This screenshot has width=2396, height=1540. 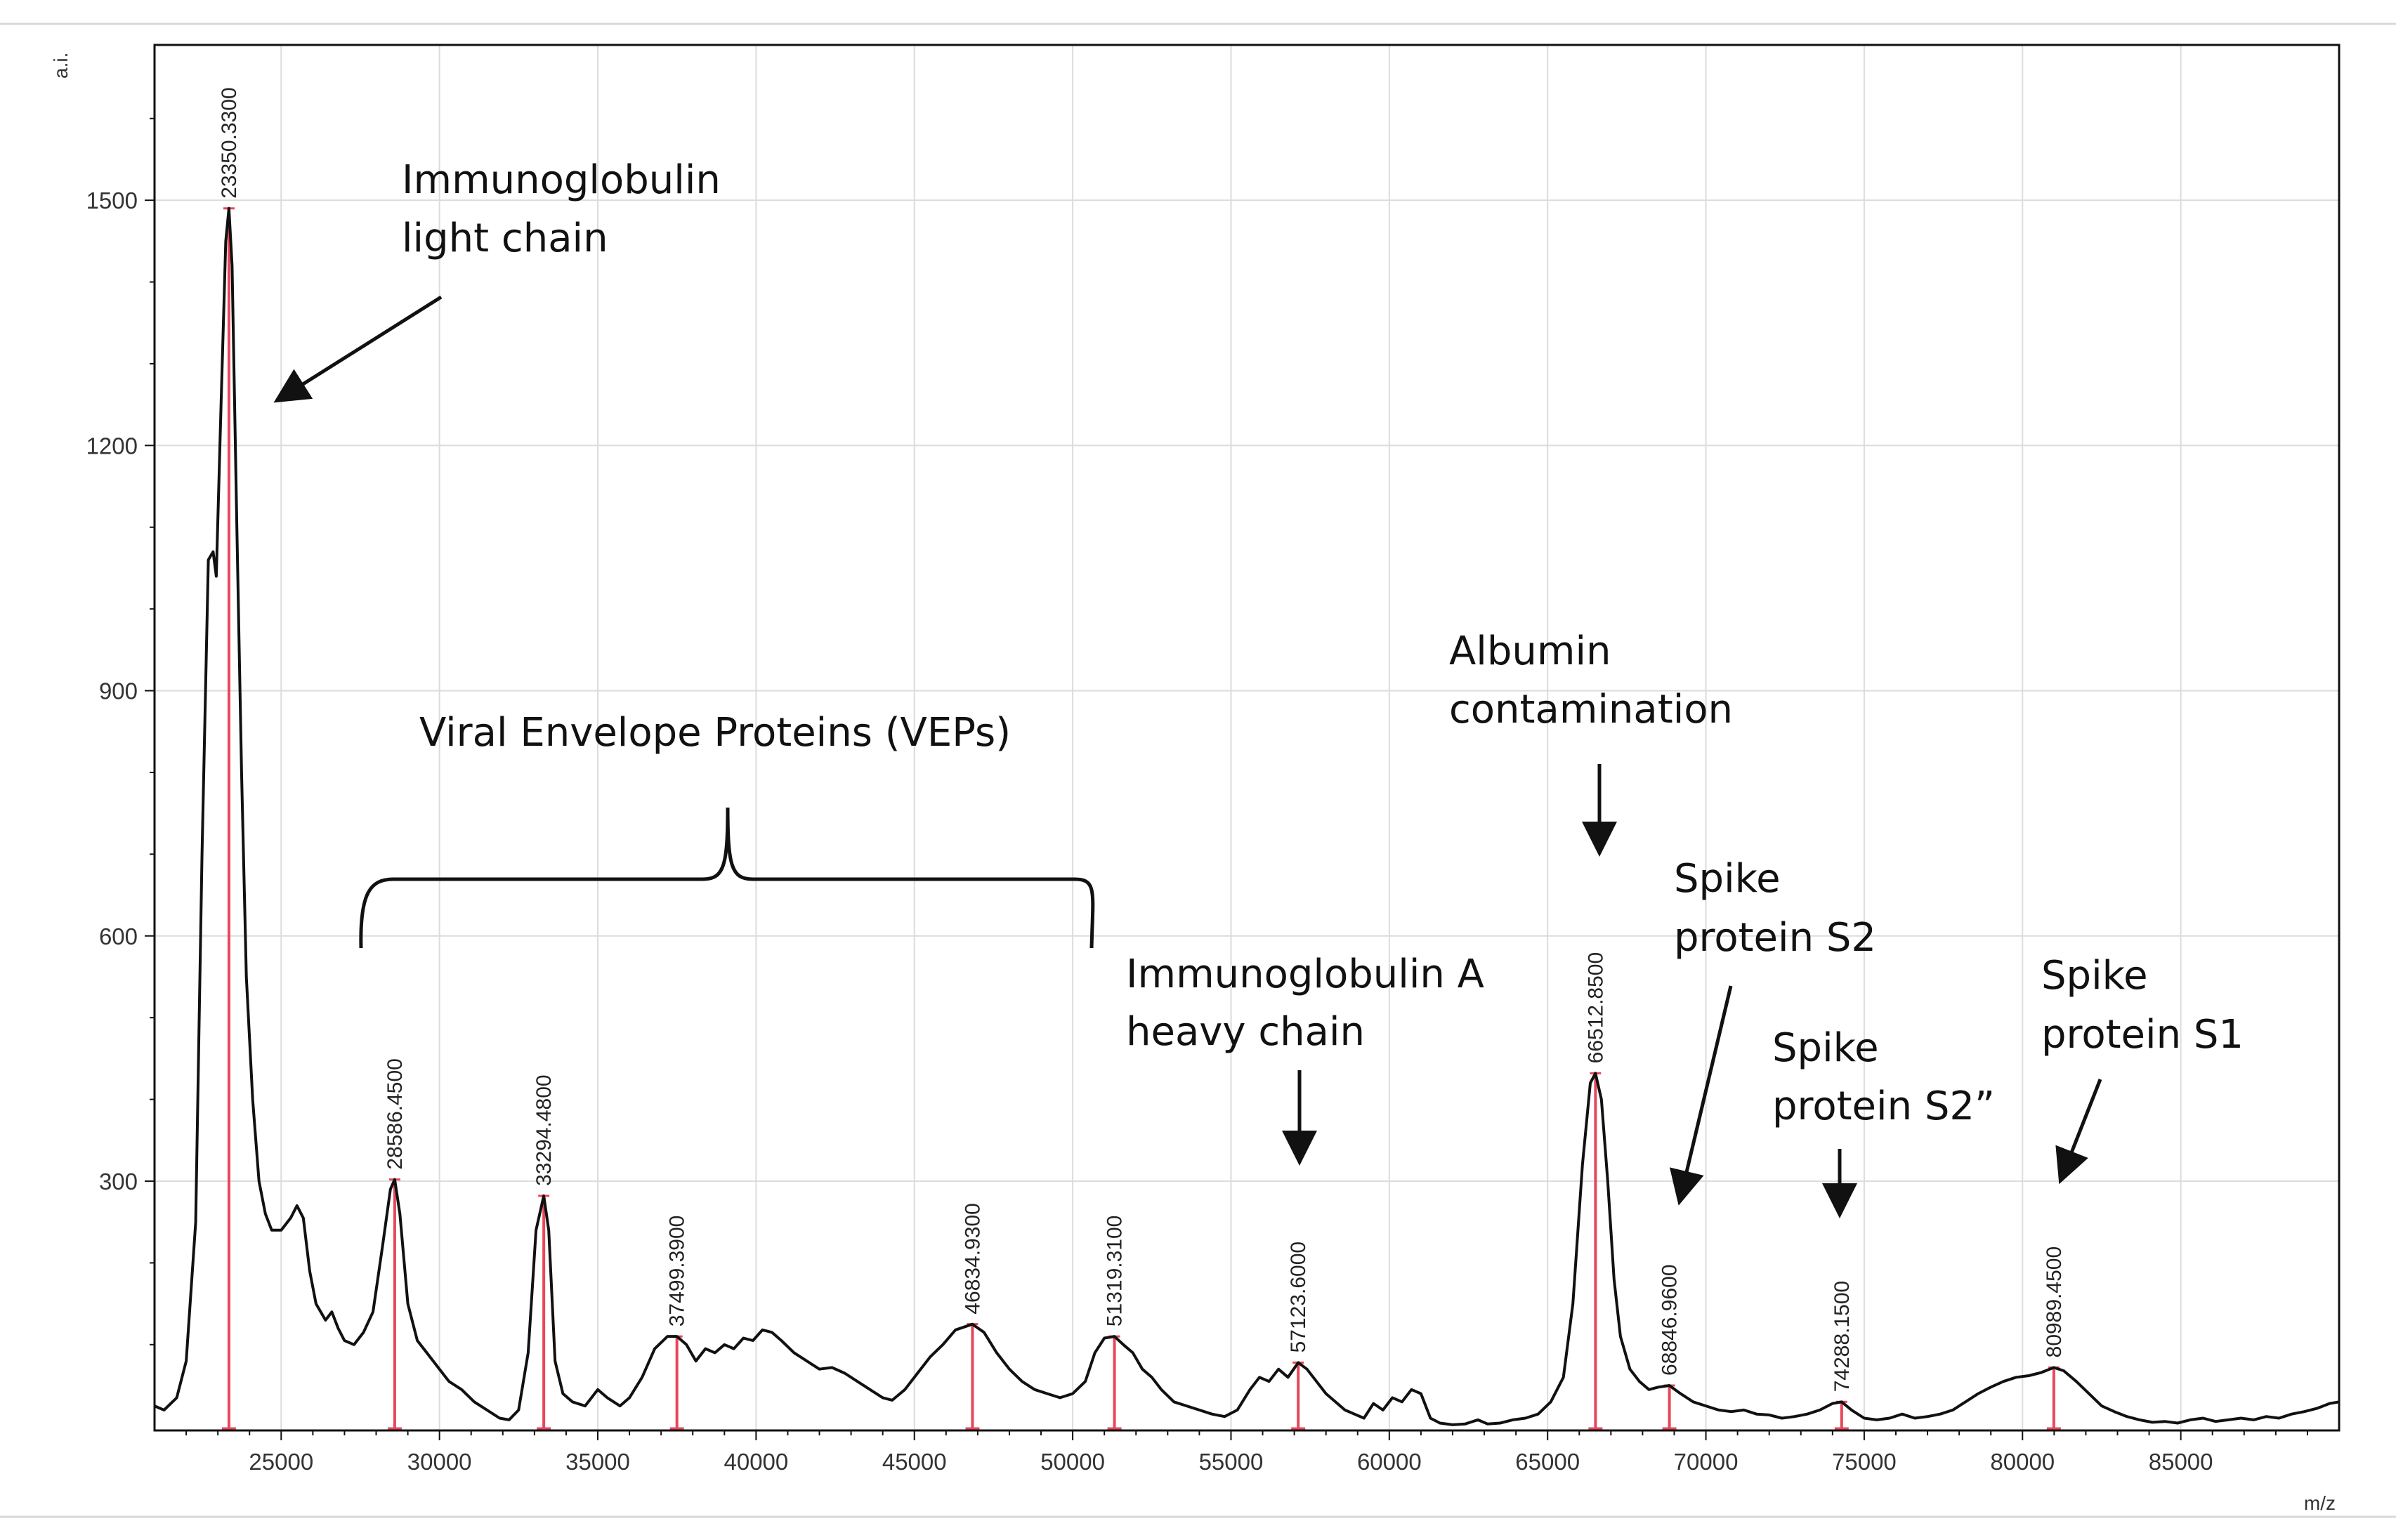 What do you see at coordinates (597, 1462) in the screenshot?
I see `x-tick-label: 35000` at bounding box center [597, 1462].